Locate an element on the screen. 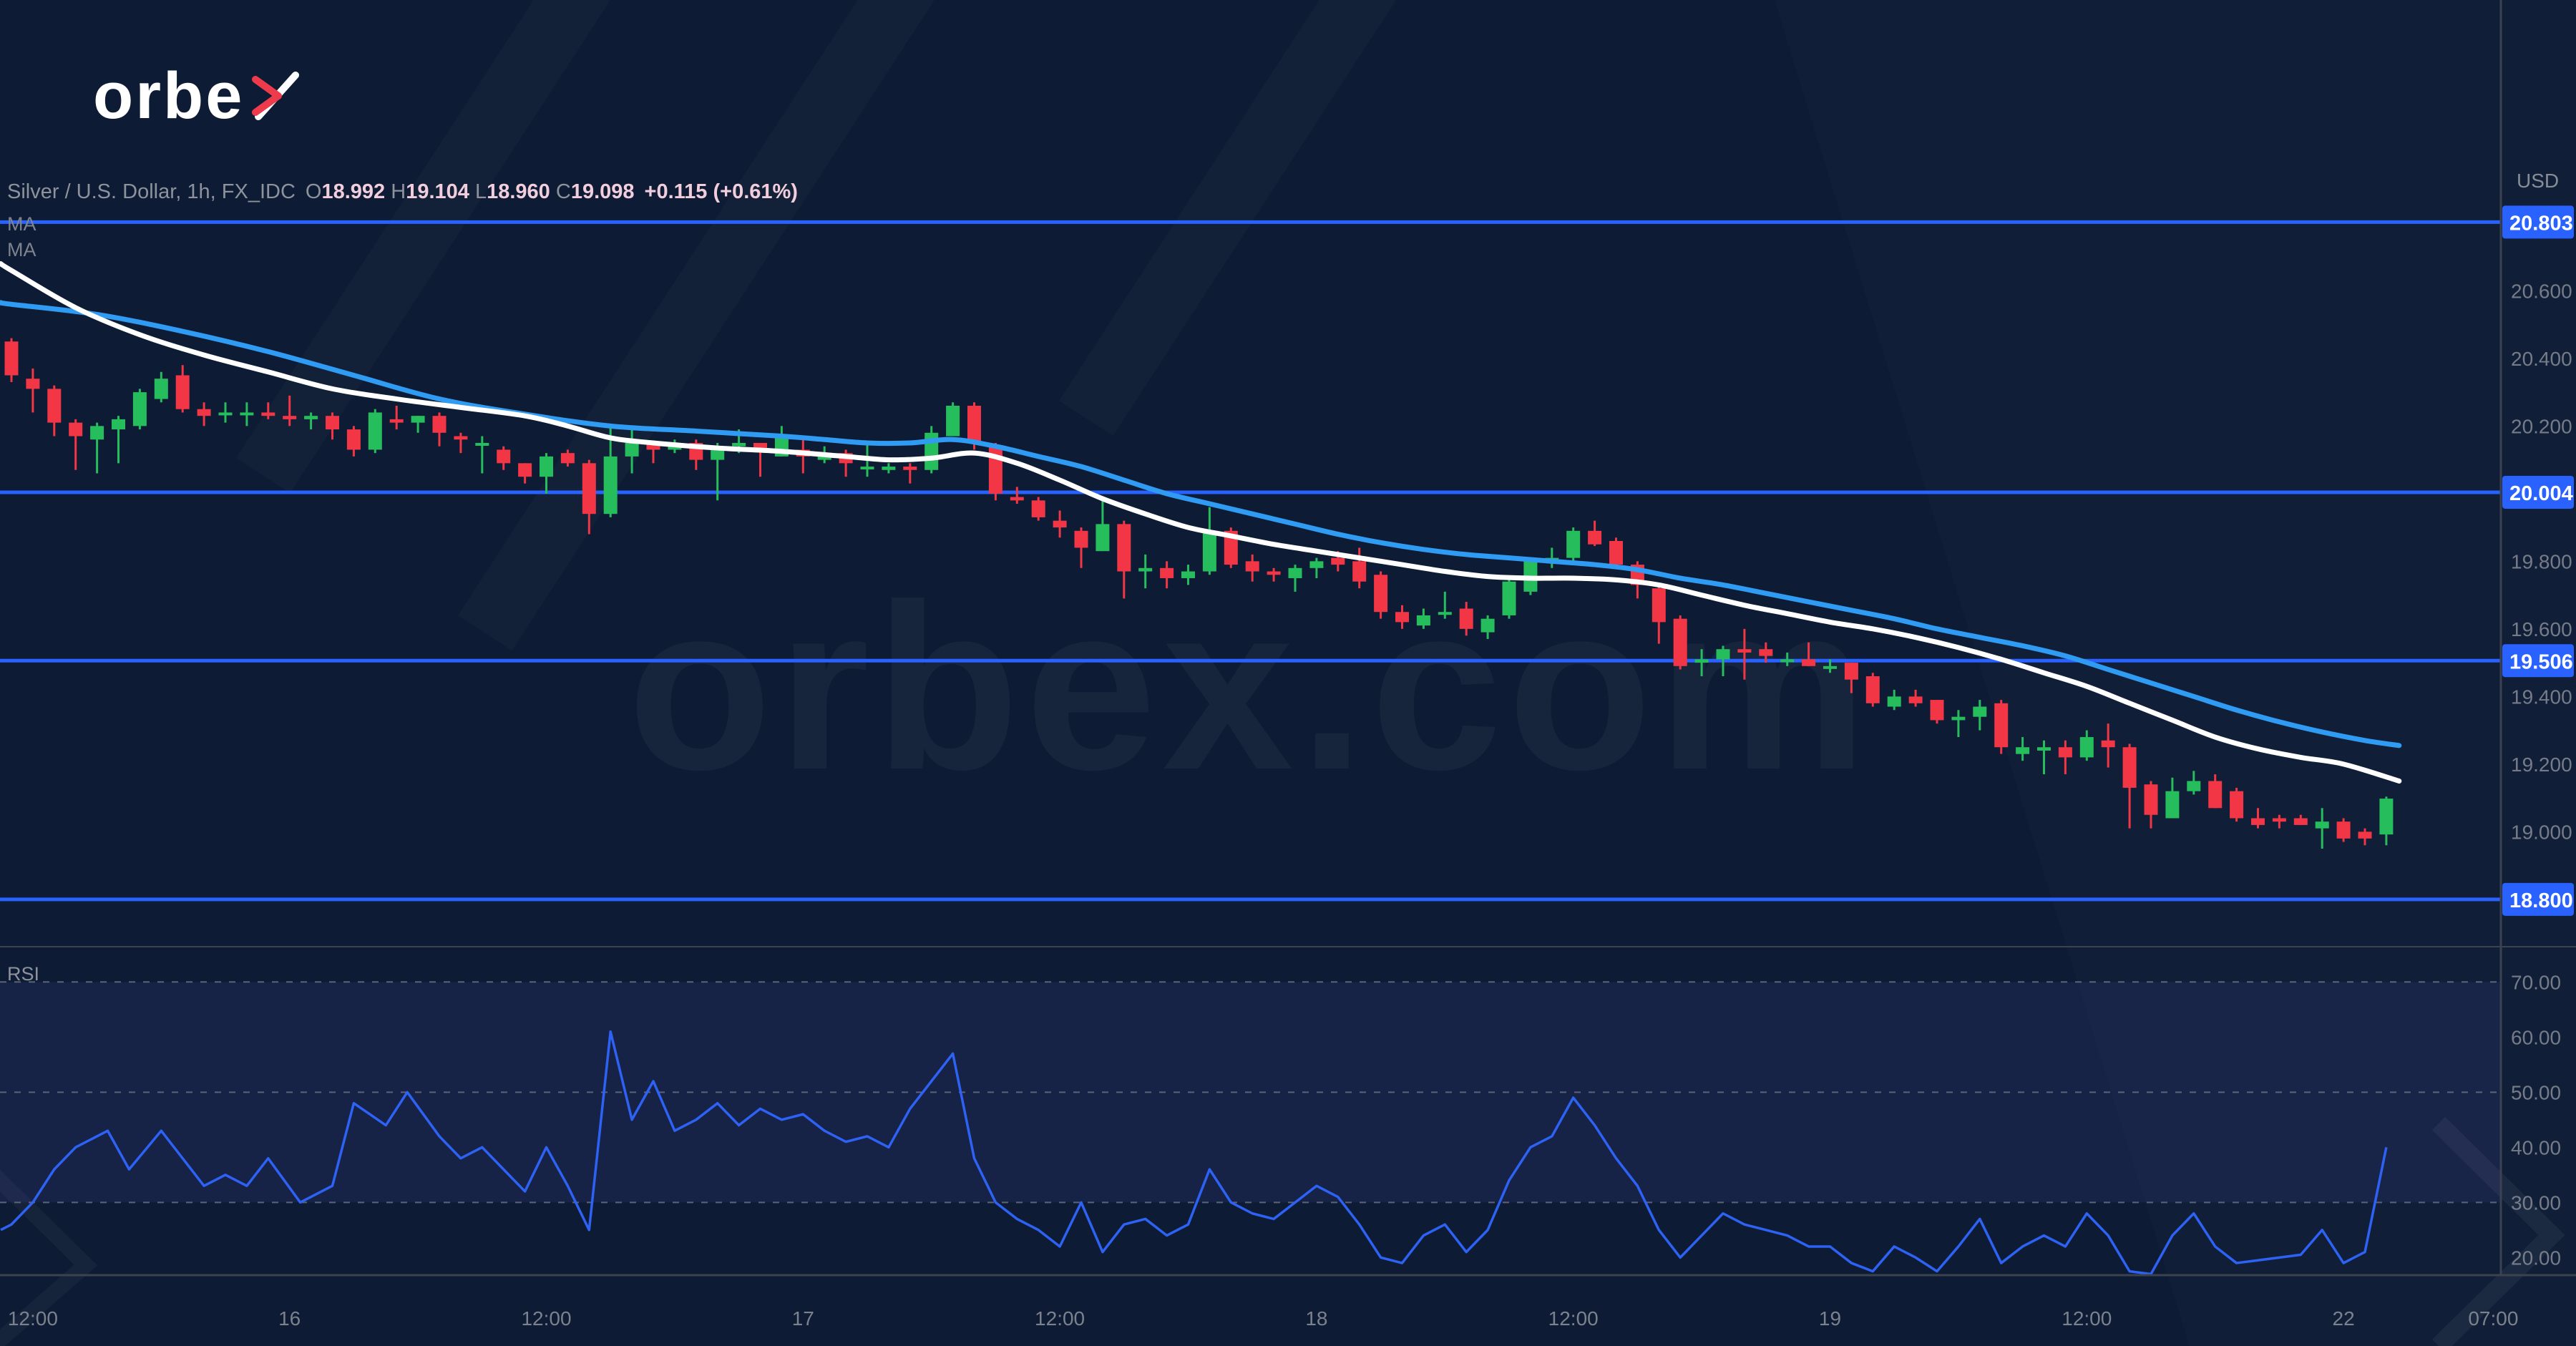  price-tick-label: 19.200 is located at coordinates (2541, 765).